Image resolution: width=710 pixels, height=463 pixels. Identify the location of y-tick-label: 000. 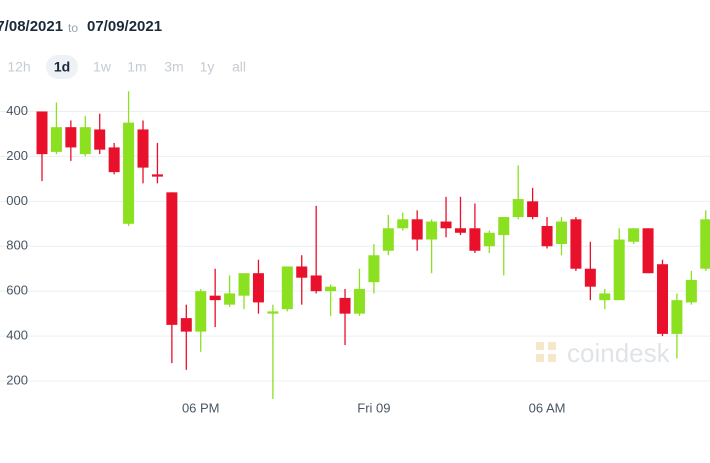
(17, 200).